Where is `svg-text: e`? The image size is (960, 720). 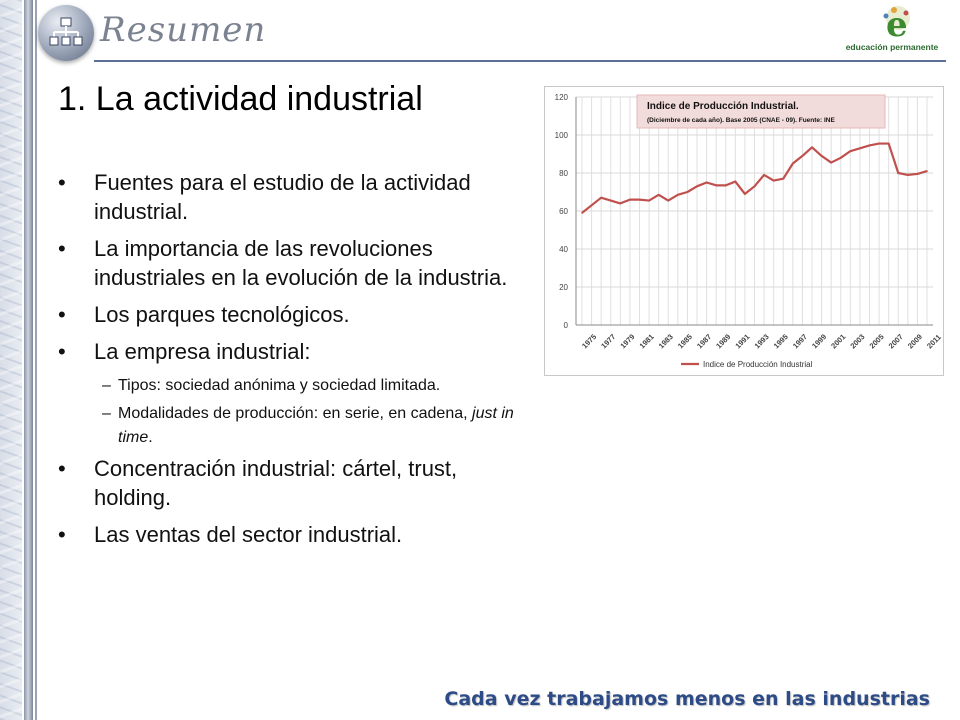
svg-text: e is located at coordinates (897, 25).